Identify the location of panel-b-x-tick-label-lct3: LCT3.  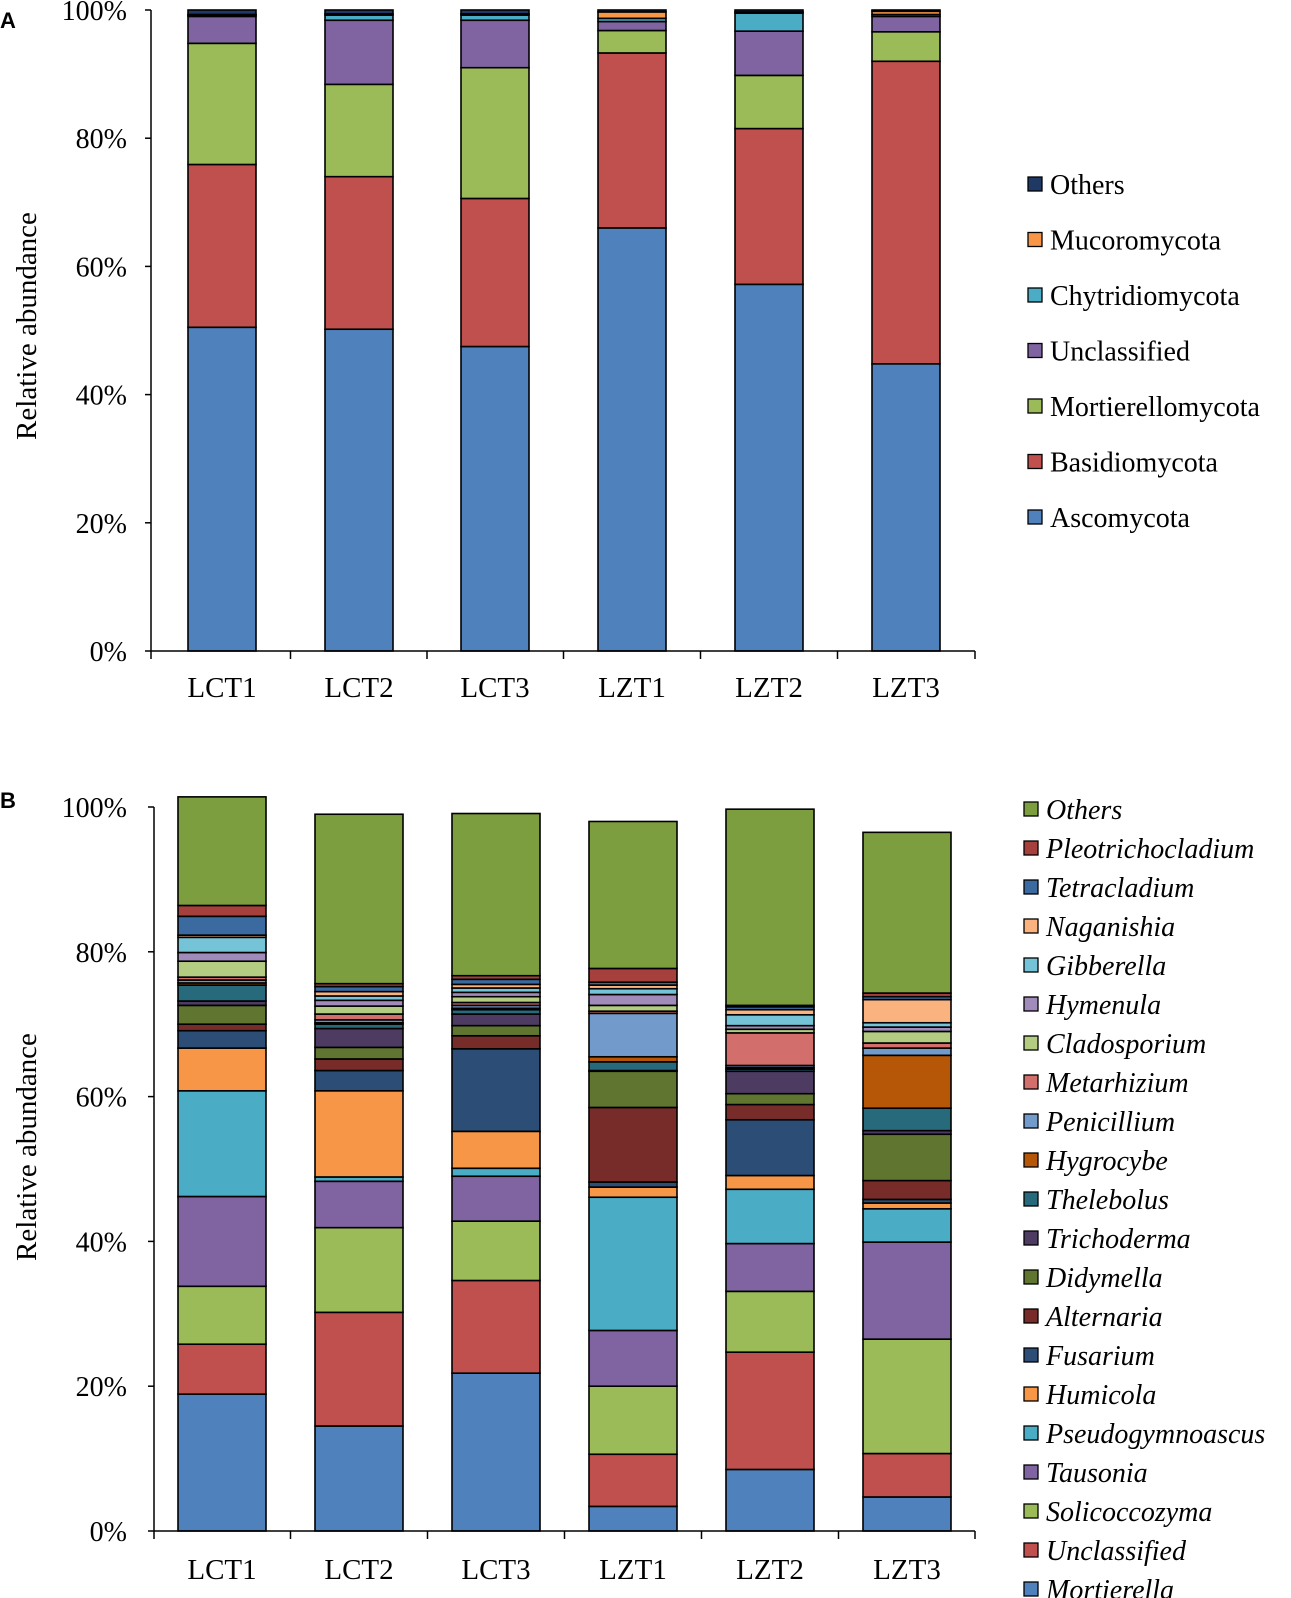
(495, 1570).